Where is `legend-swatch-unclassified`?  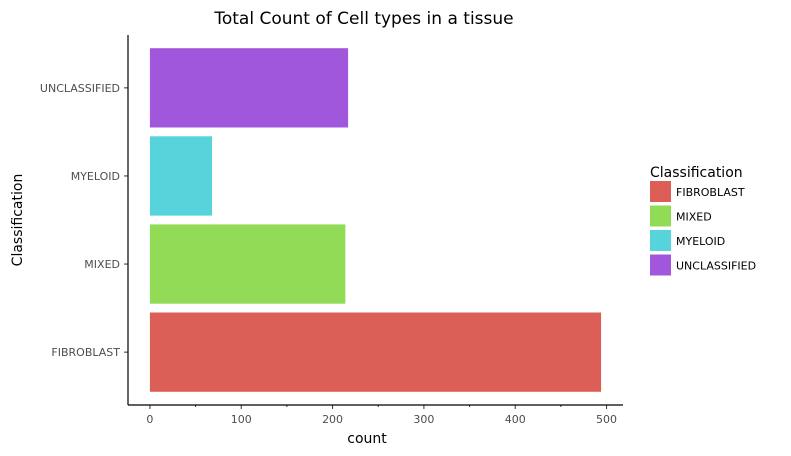 legend-swatch-unclassified is located at coordinates (660, 265).